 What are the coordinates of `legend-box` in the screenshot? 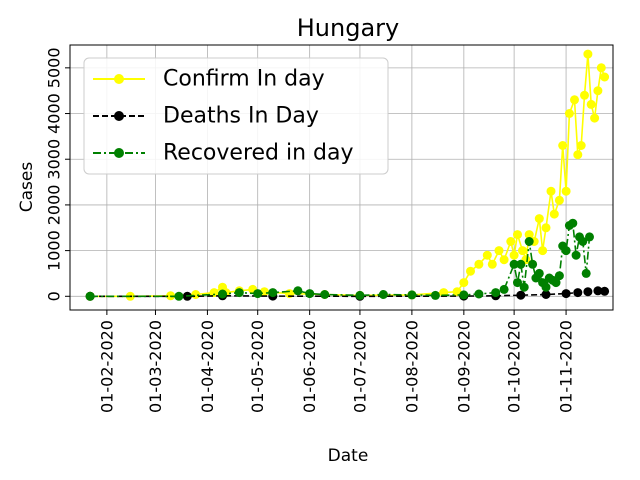 It's located at (236, 116).